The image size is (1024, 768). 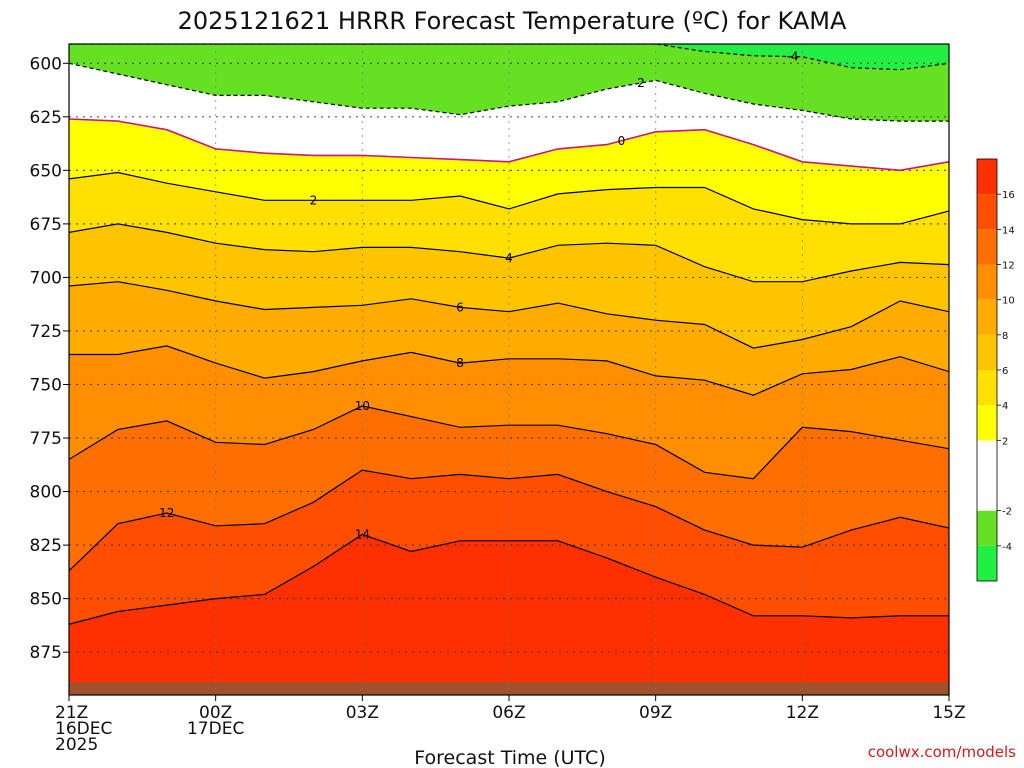 What do you see at coordinates (46, 64) in the screenshot?
I see `y-tick-label-600: 600` at bounding box center [46, 64].